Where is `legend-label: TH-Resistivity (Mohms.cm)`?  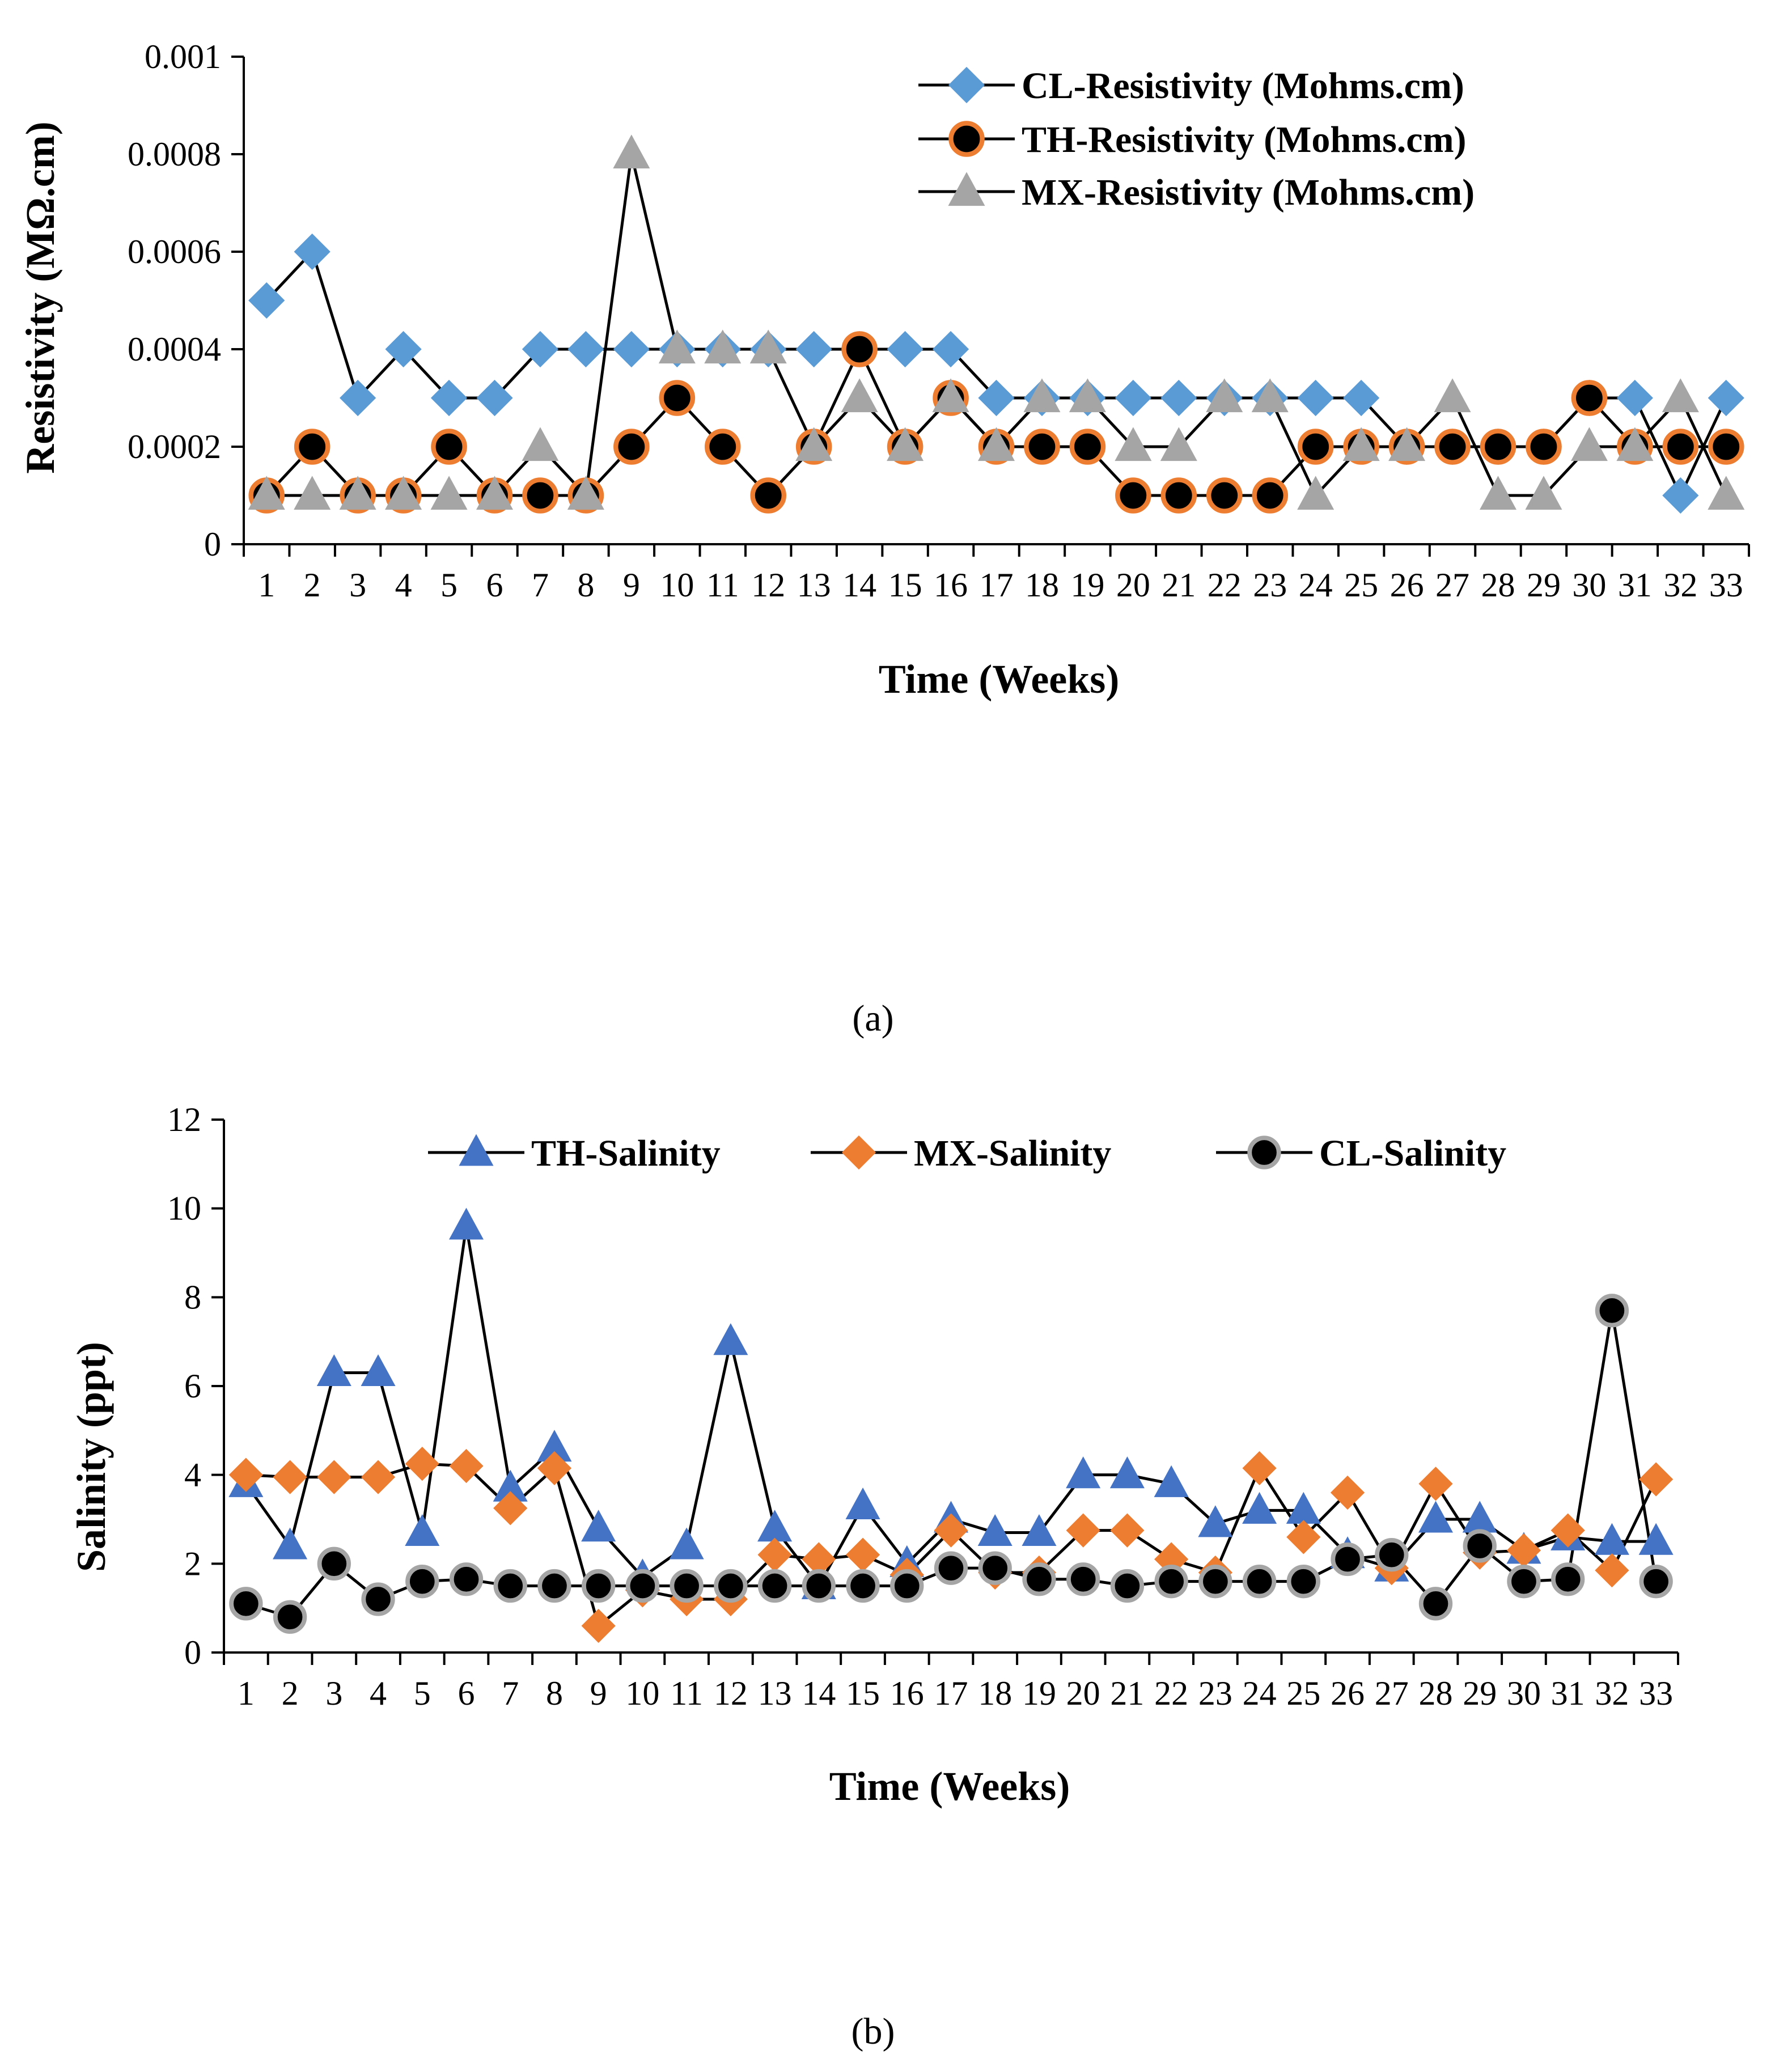
legend-label: TH-Resistivity (Mohms.cm) is located at coordinates (1244, 139).